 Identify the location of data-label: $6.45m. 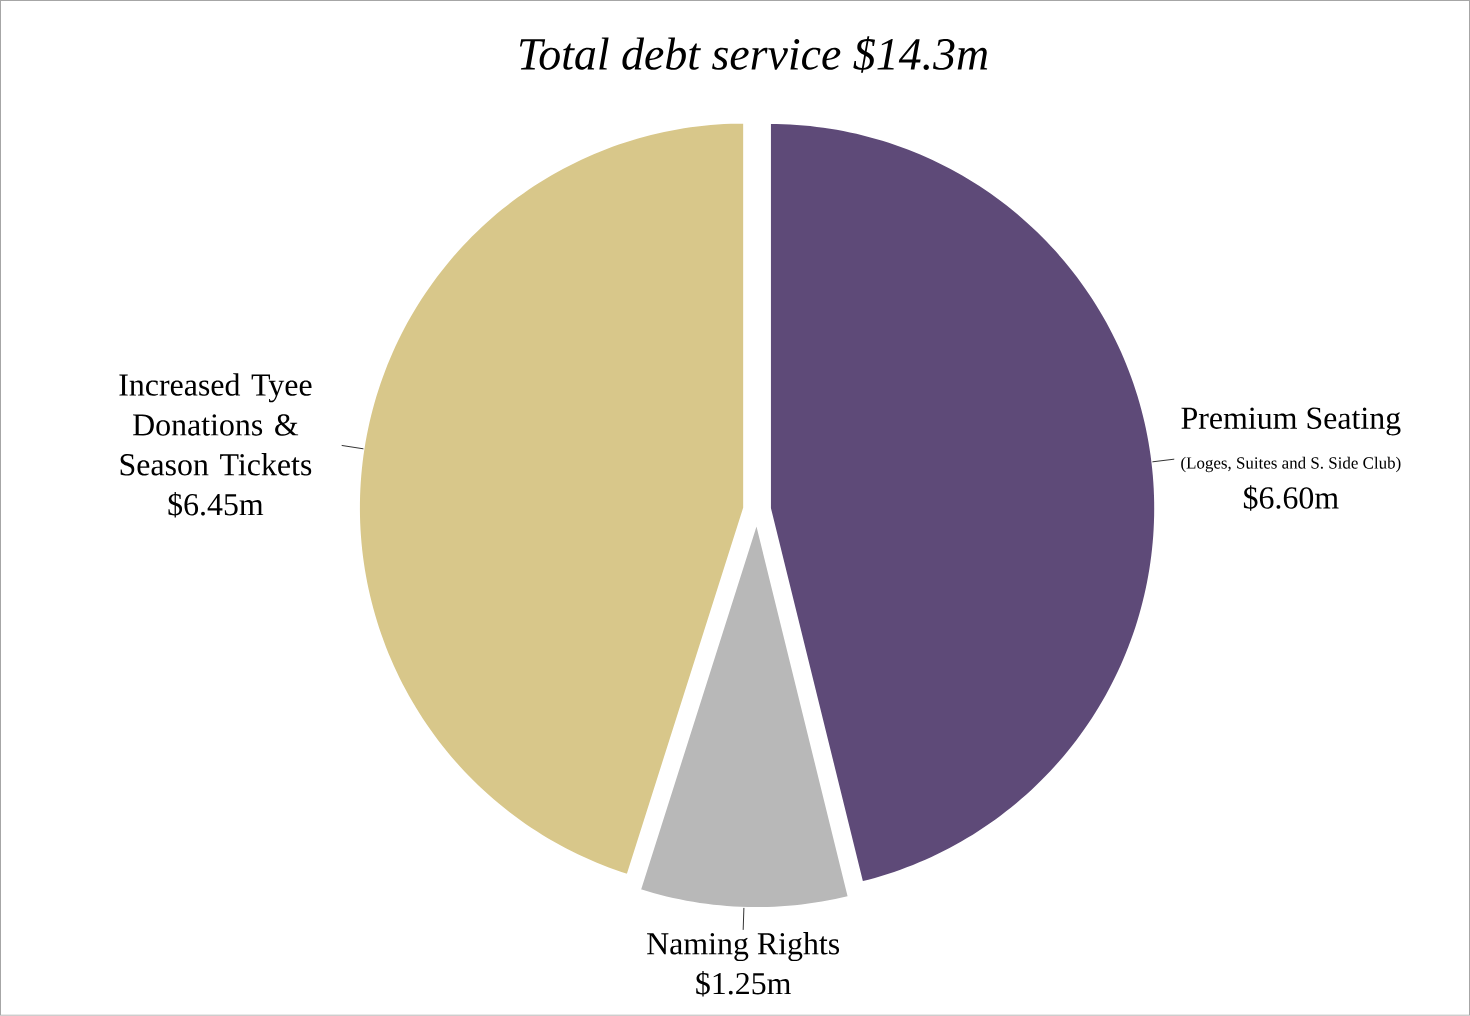
(216, 505).